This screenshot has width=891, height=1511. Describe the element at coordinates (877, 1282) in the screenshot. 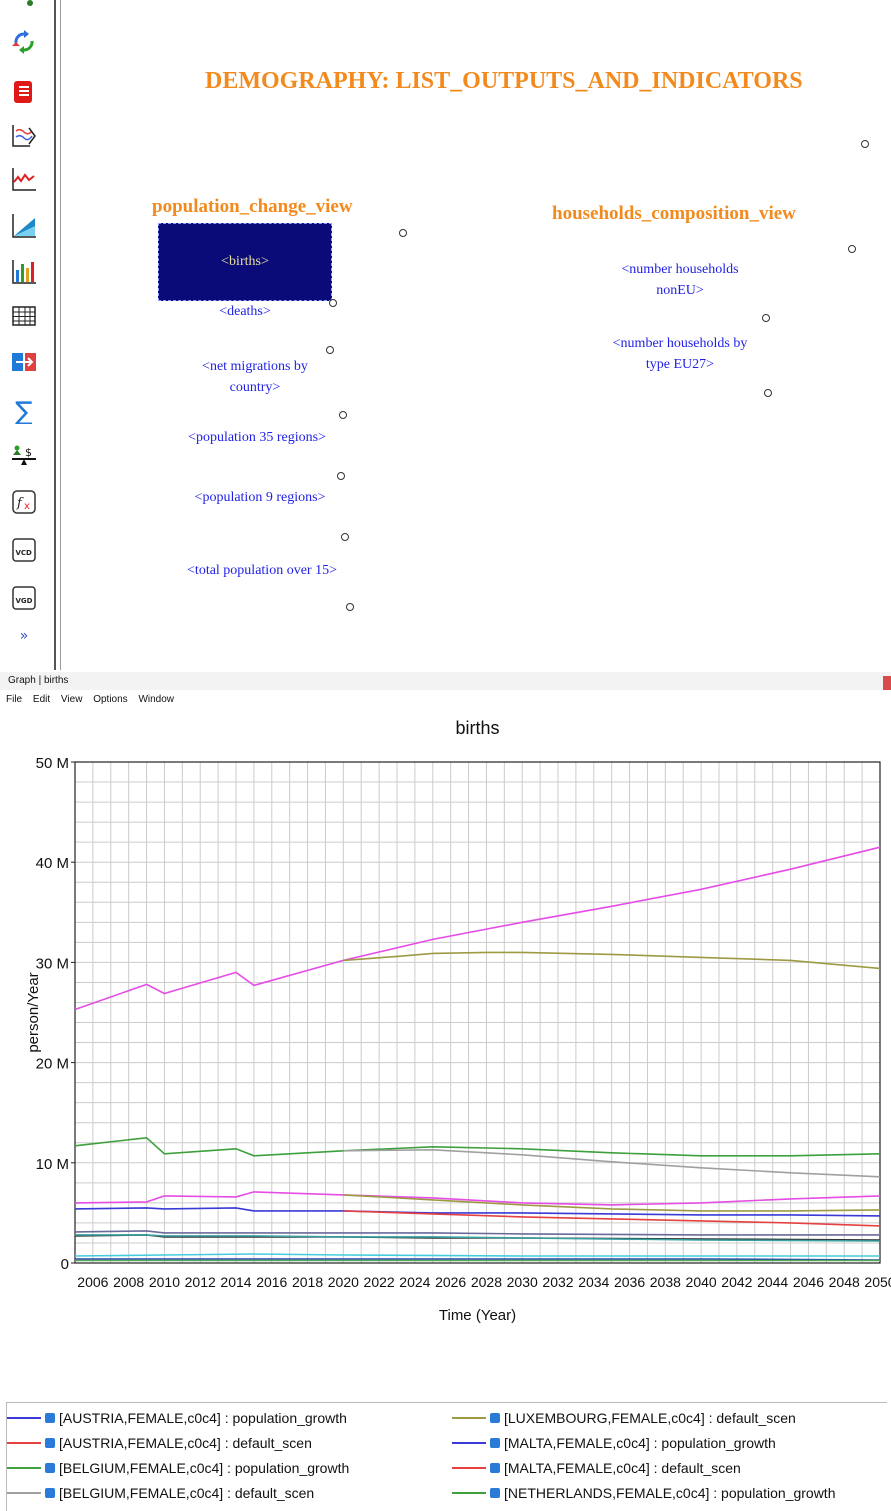

I see `x-tick-label: 2050` at that location.